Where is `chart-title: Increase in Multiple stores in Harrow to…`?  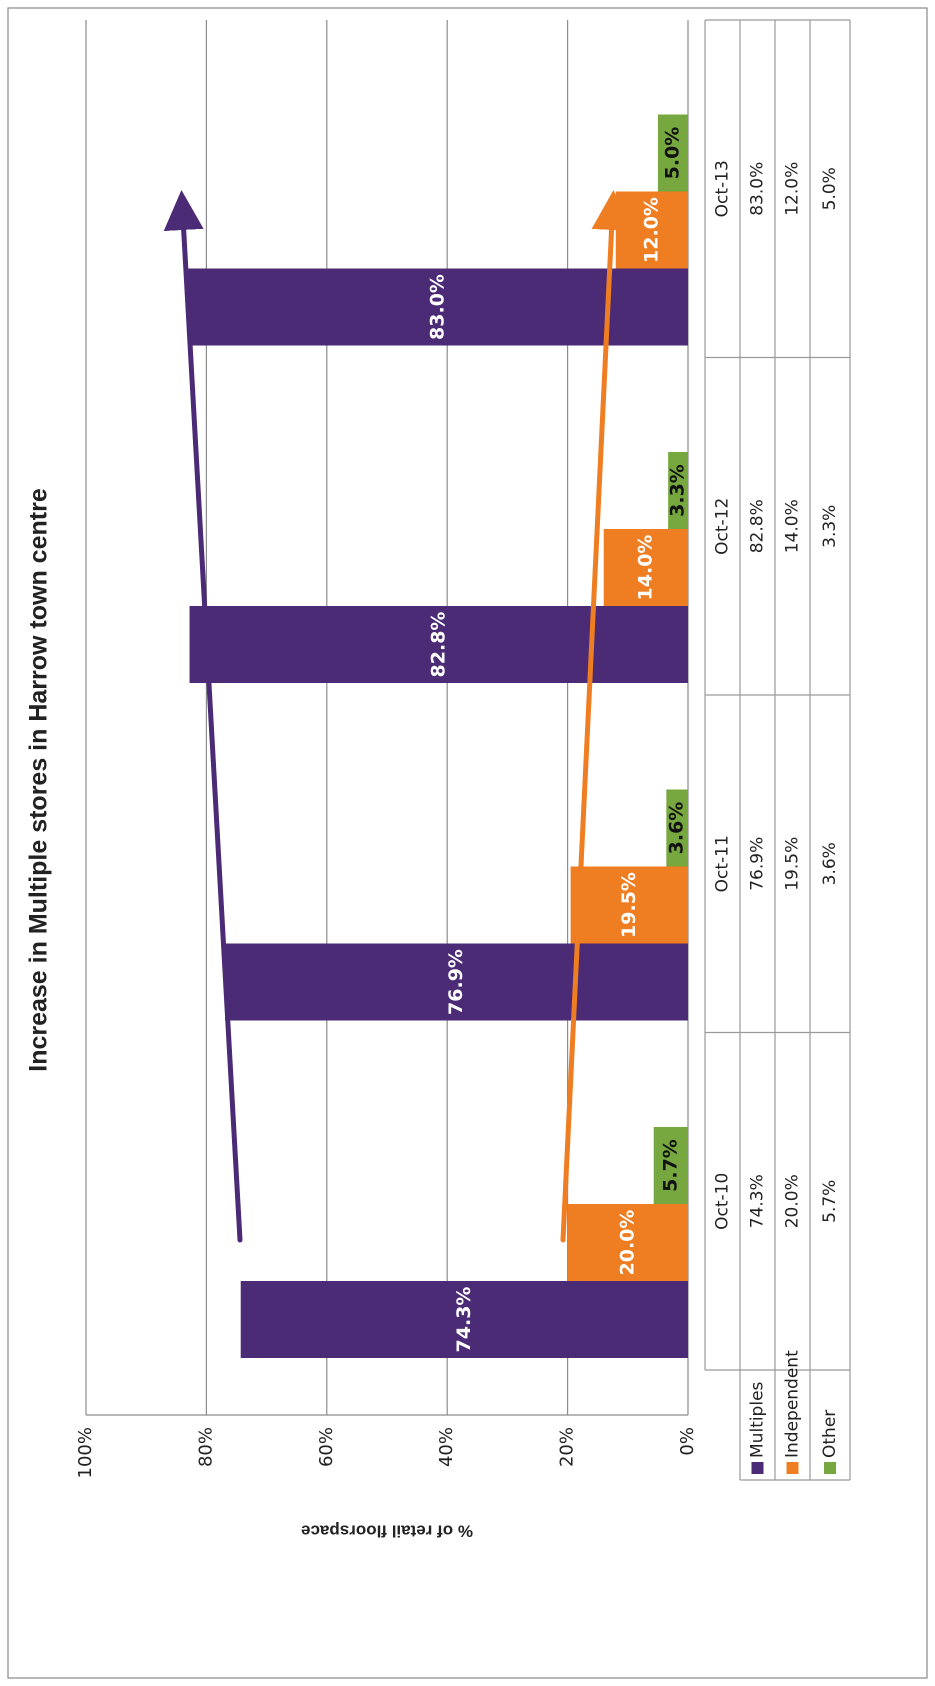
chart-title: Increase in Multiple stores in Harrow to… is located at coordinates (39, 780).